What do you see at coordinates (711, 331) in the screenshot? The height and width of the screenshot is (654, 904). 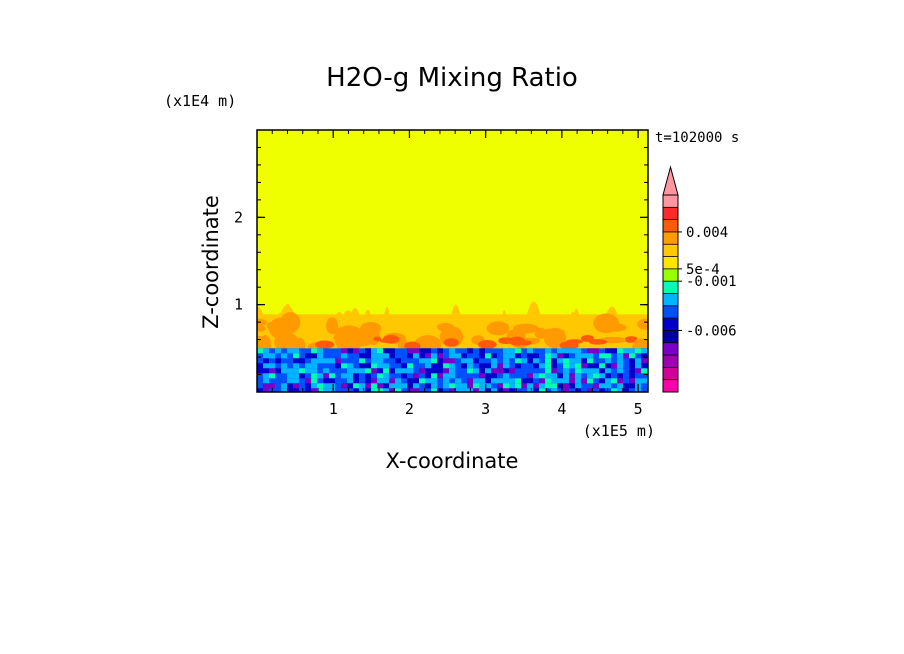 I see `colorbar-label: -0.006` at bounding box center [711, 331].